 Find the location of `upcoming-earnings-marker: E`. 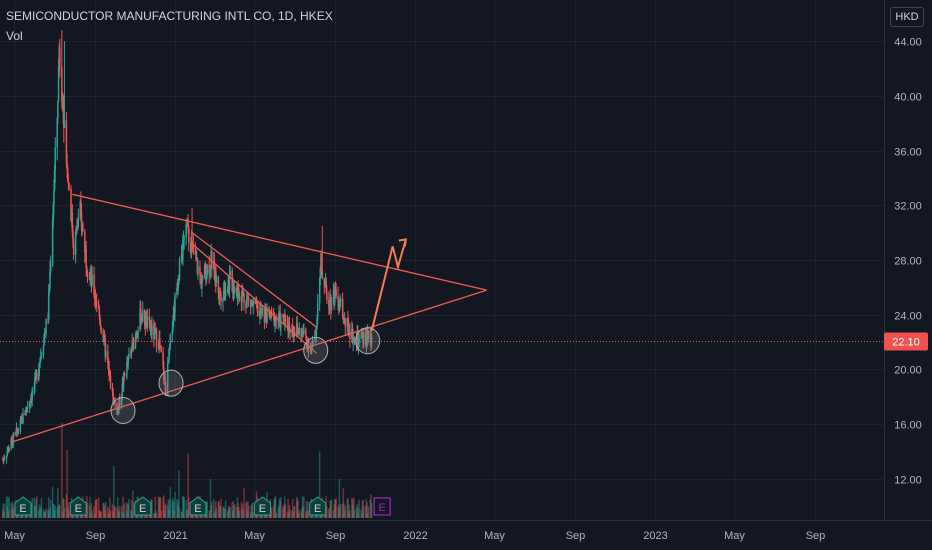

upcoming-earnings-marker: E is located at coordinates (382, 506).